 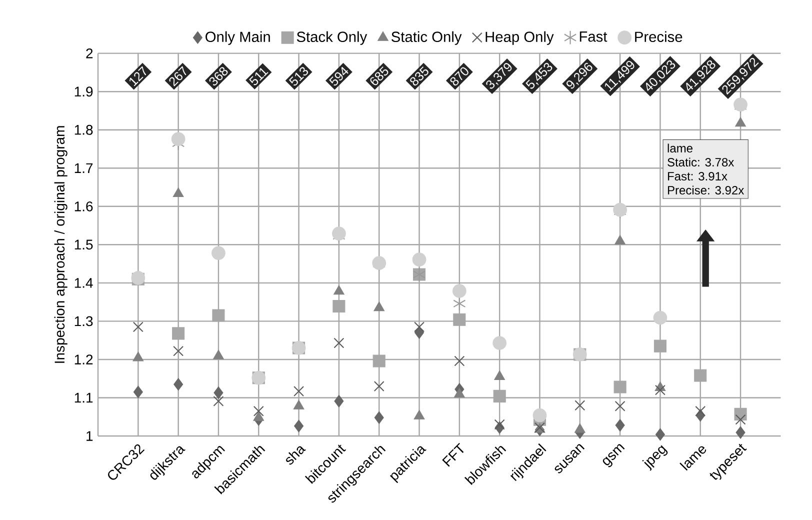 What do you see at coordinates (419, 76) in the screenshot?
I see `annotation: 835` at bounding box center [419, 76].